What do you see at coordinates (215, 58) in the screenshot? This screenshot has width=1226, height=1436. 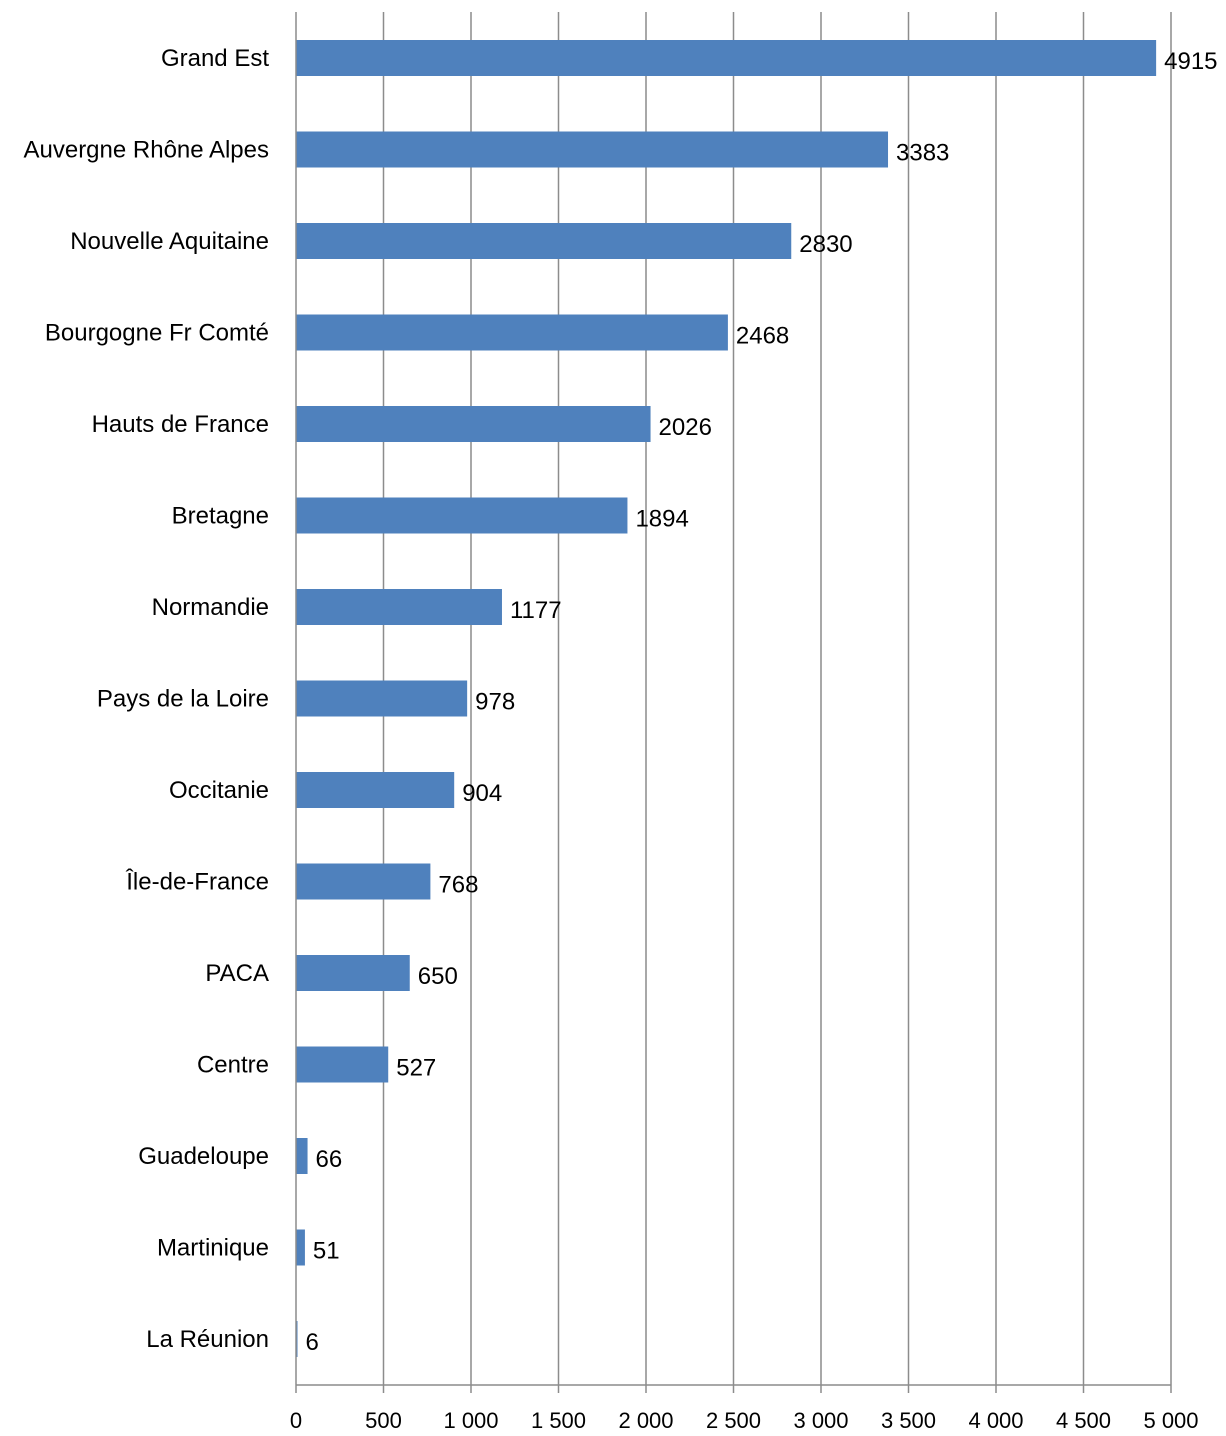 I see `category-label: Grand Est` at bounding box center [215, 58].